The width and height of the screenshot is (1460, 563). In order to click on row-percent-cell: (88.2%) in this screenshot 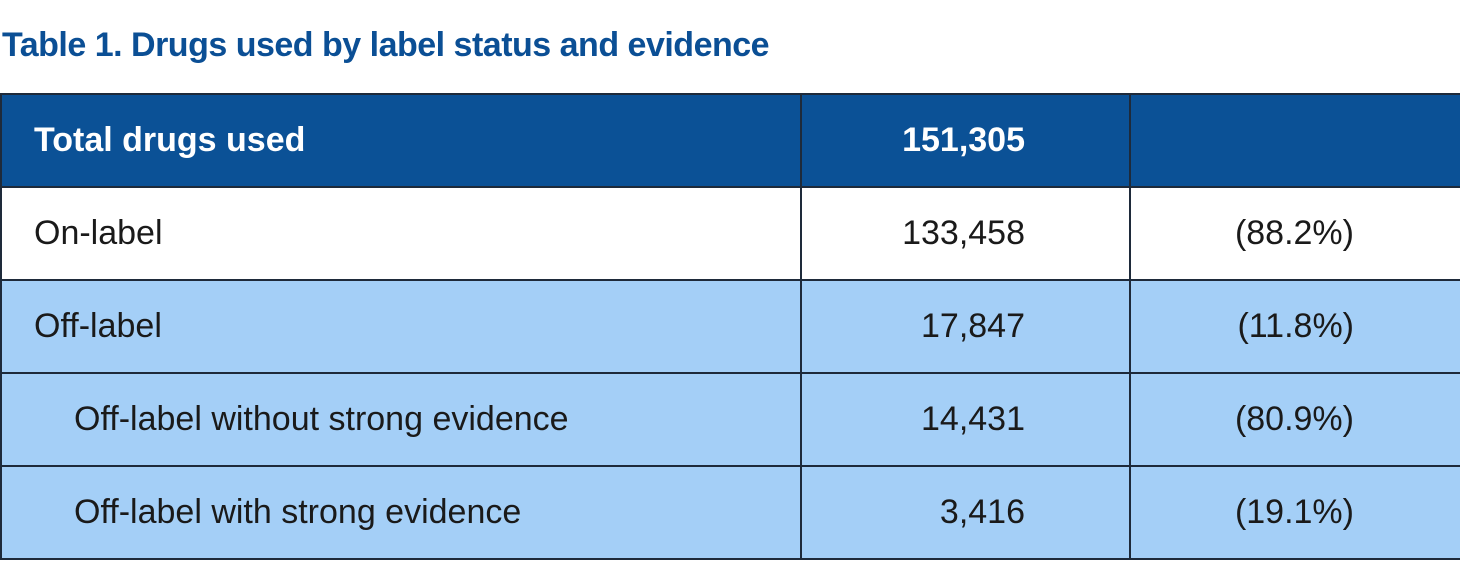, I will do `click(1294, 233)`.